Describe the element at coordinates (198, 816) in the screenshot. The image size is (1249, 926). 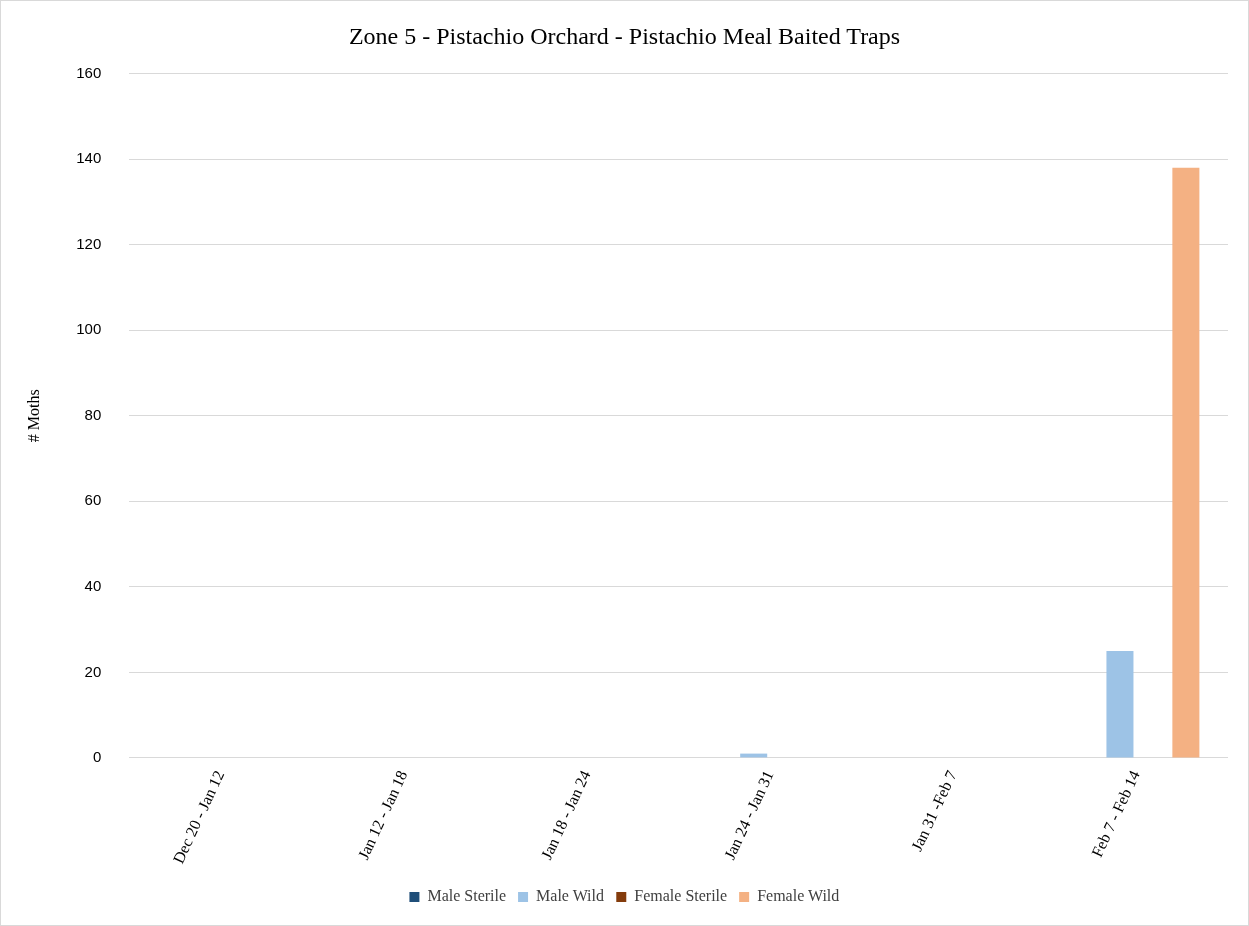
I see `x-tick-label: Dec 20 - Jan 12` at that location.